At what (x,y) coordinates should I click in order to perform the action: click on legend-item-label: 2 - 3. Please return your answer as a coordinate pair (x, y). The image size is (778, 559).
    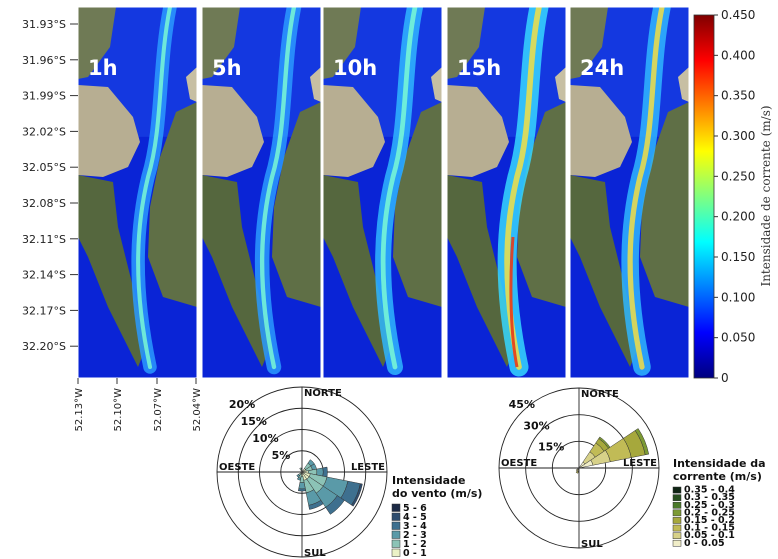
    Looking at the image, I should click on (415, 535).